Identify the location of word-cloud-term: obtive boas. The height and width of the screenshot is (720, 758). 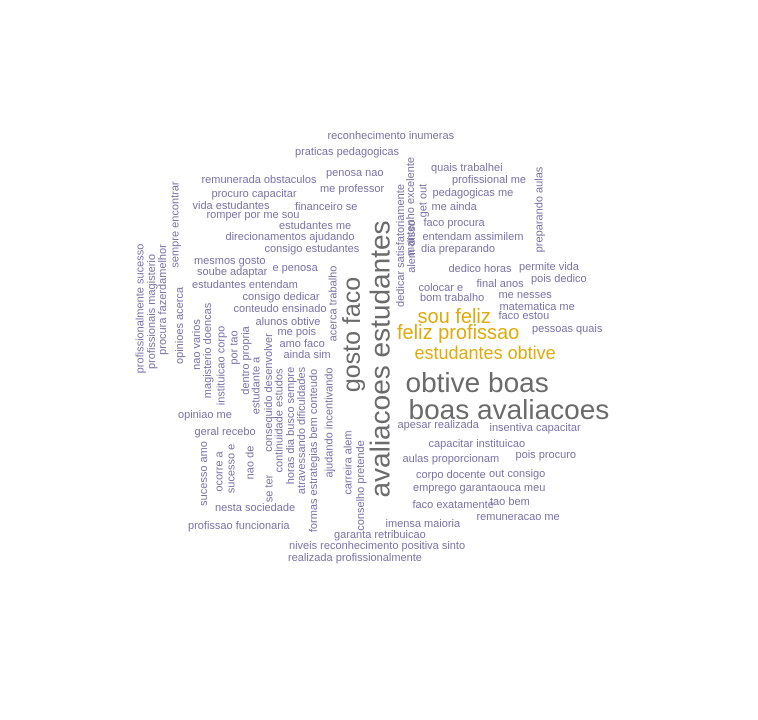
(477, 382).